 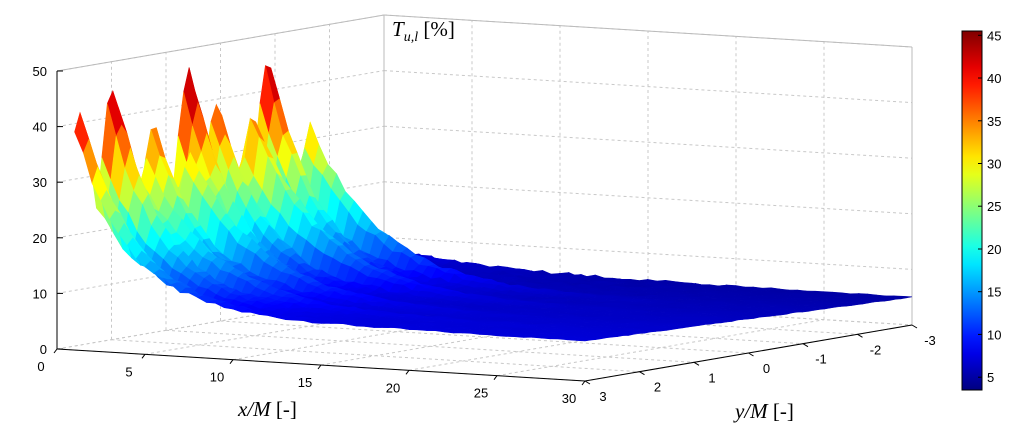 What do you see at coordinates (751, 411) in the screenshot?
I see `y-axis-label-main: y/M` at bounding box center [751, 411].